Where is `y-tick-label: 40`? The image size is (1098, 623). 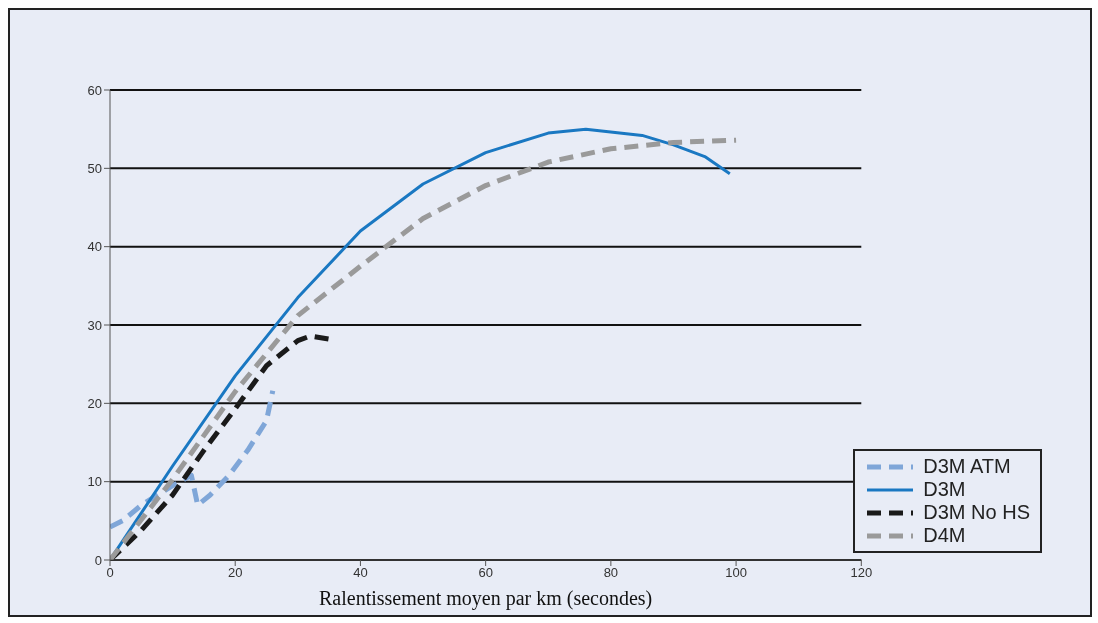 y-tick-label: 40 is located at coordinates (94, 247).